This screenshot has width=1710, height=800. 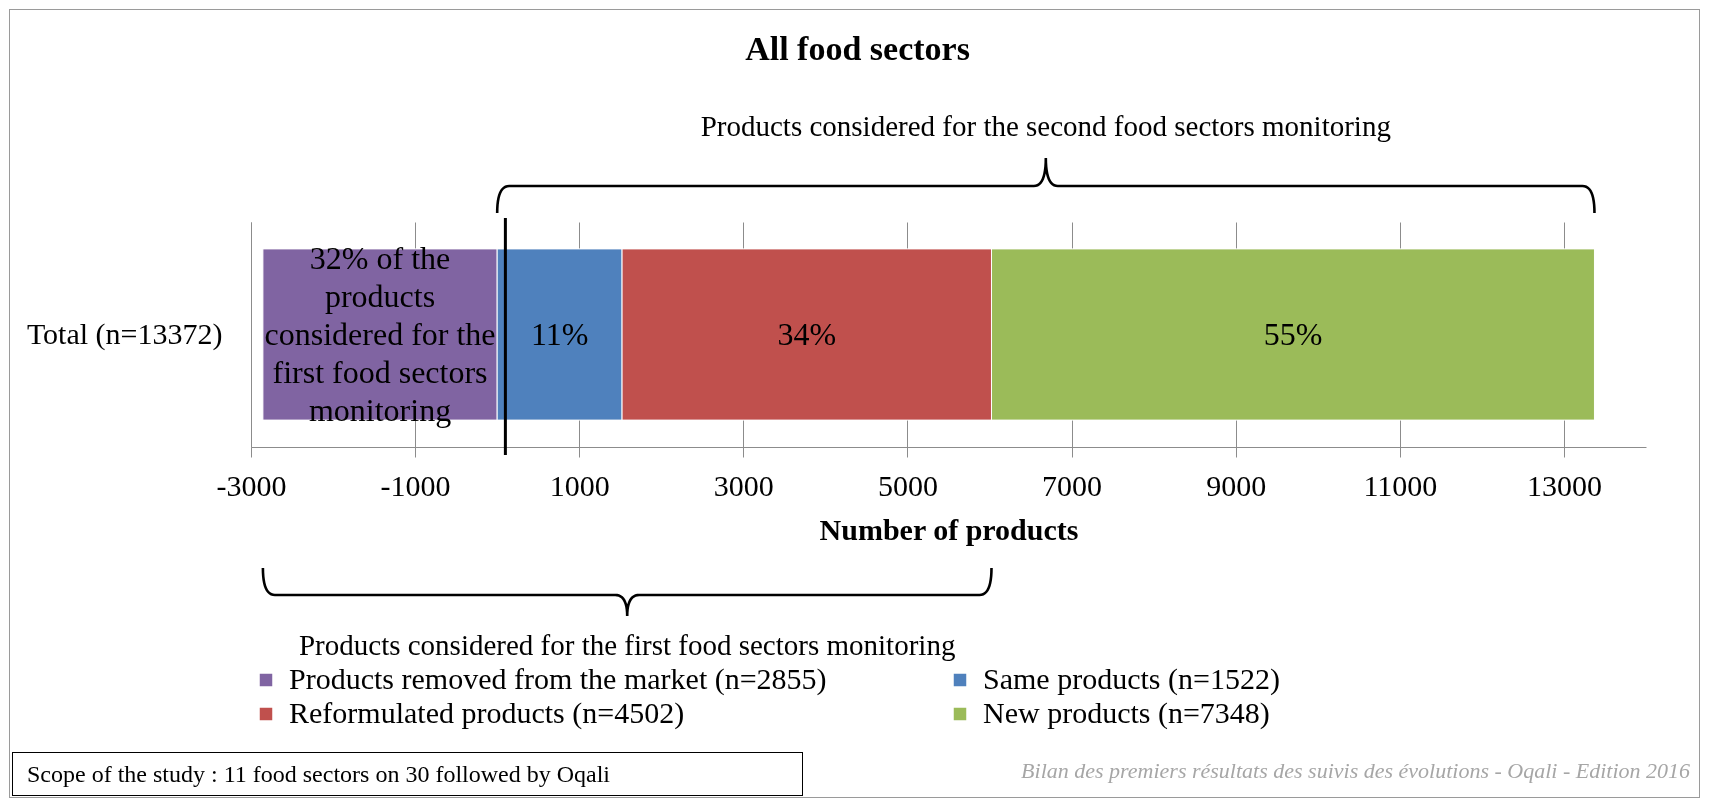 What do you see at coordinates (251, 485) in the screenshot?
I see `x-tick-label: -3000` at bounding box center [251, 485].